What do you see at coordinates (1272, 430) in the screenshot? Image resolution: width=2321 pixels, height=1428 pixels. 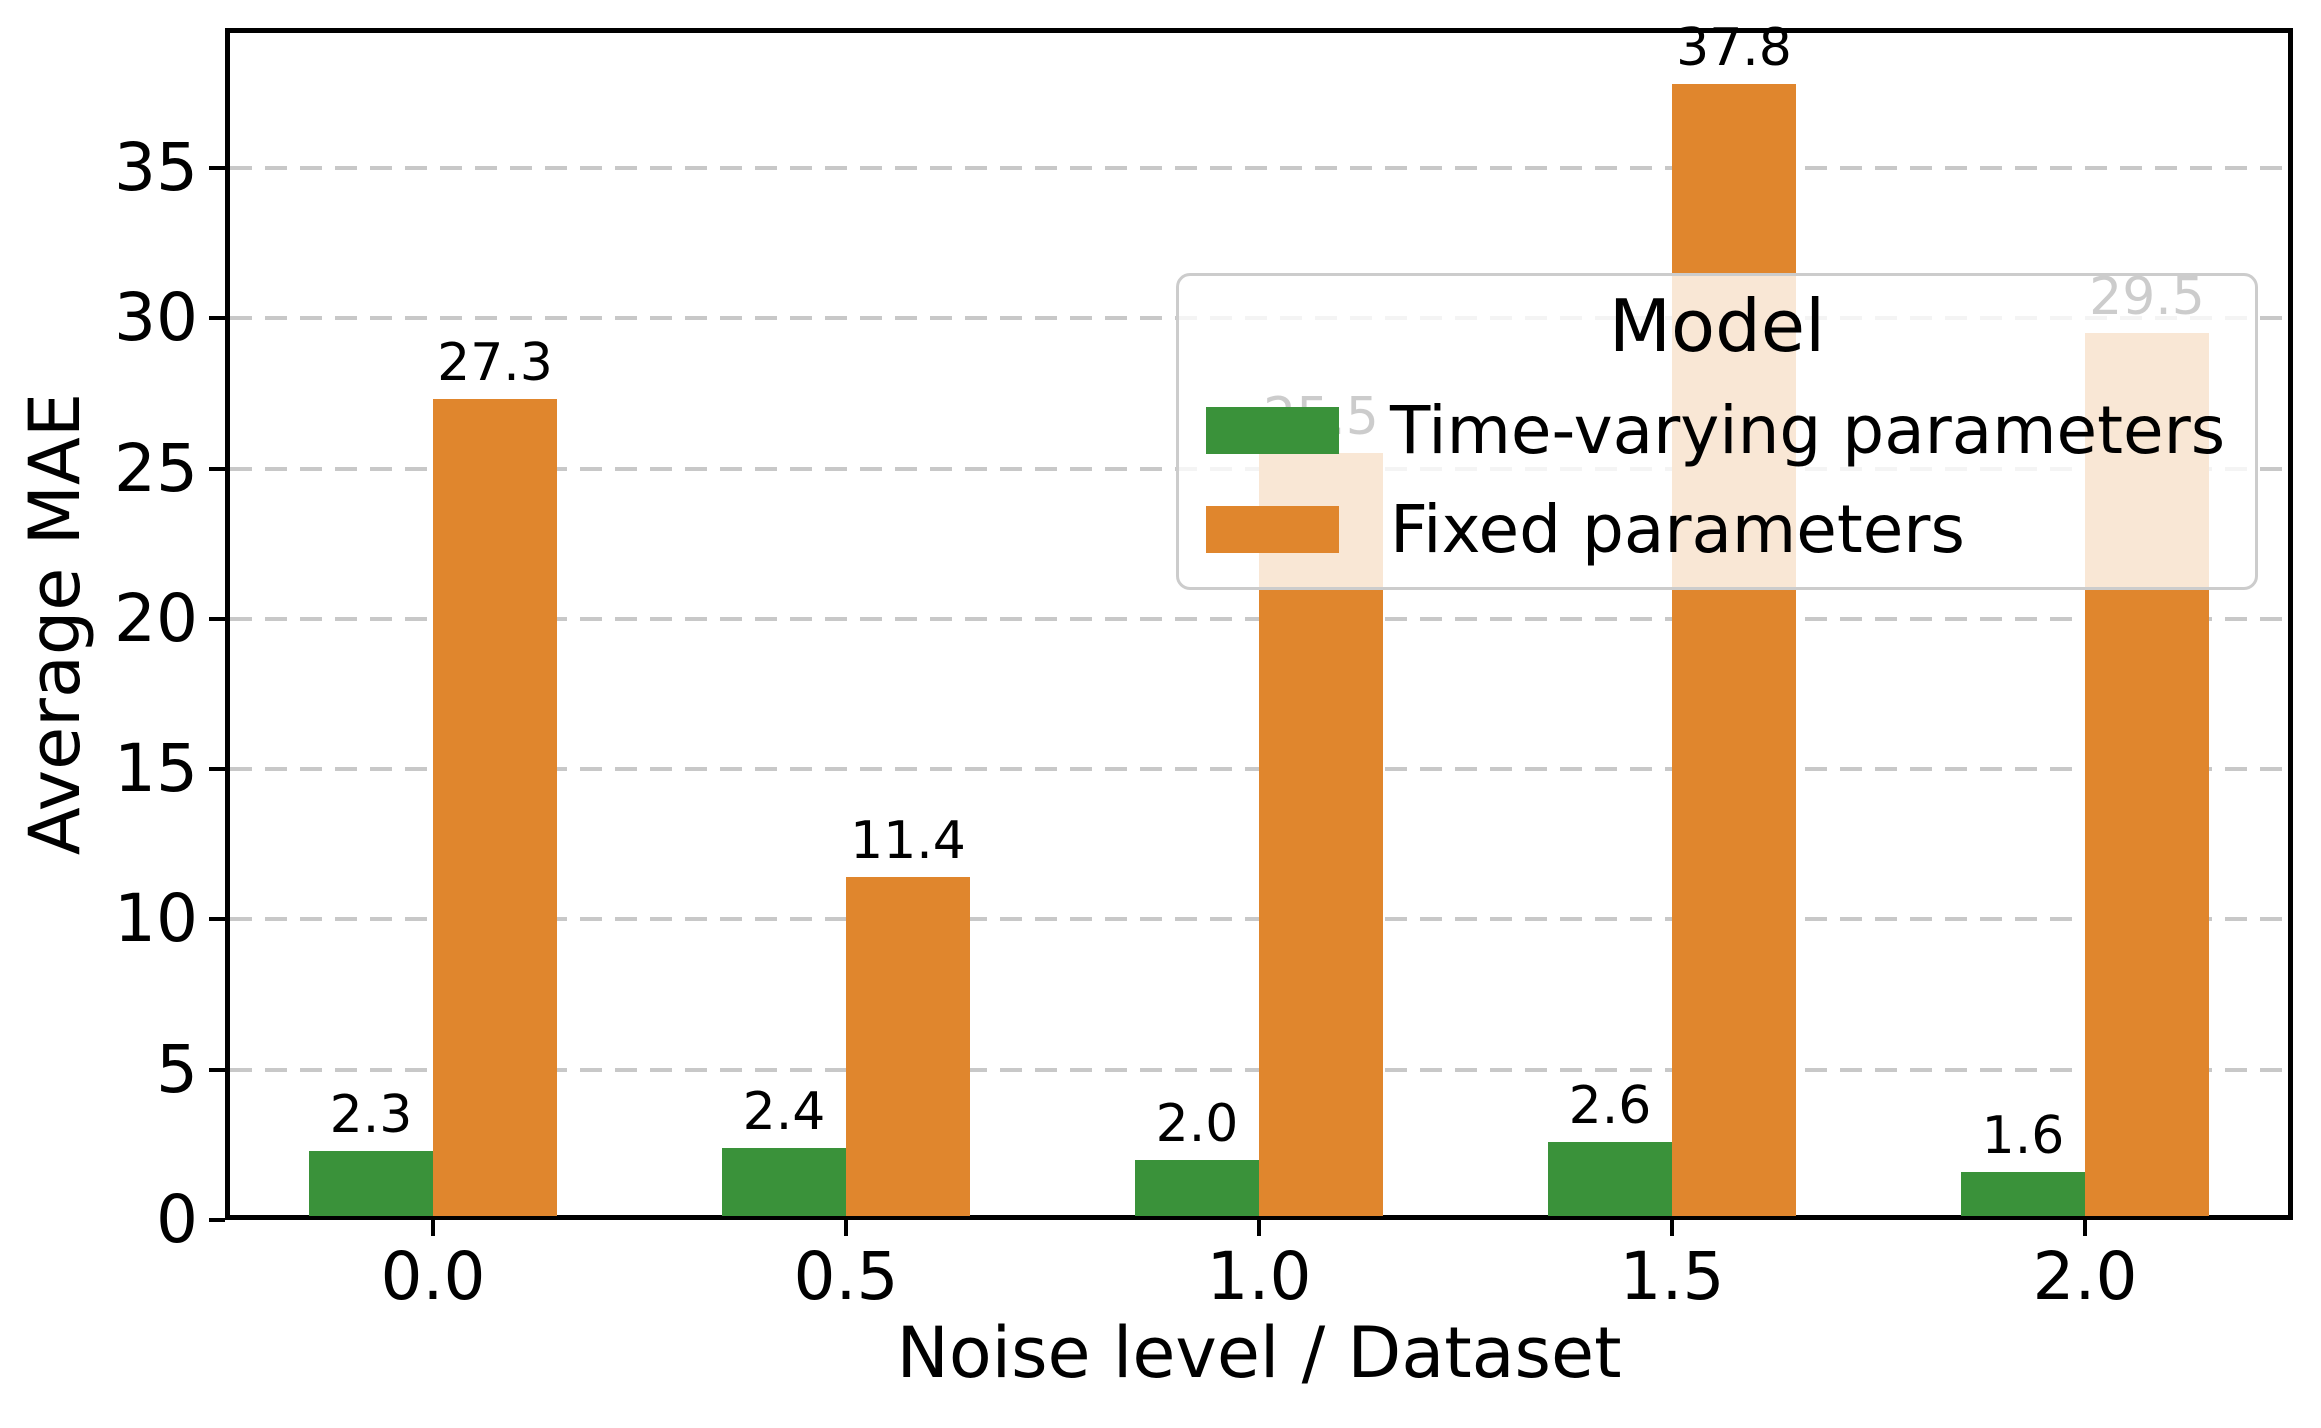 I see `legend-swatch-time-varying` at bounding box center [1272, 430].